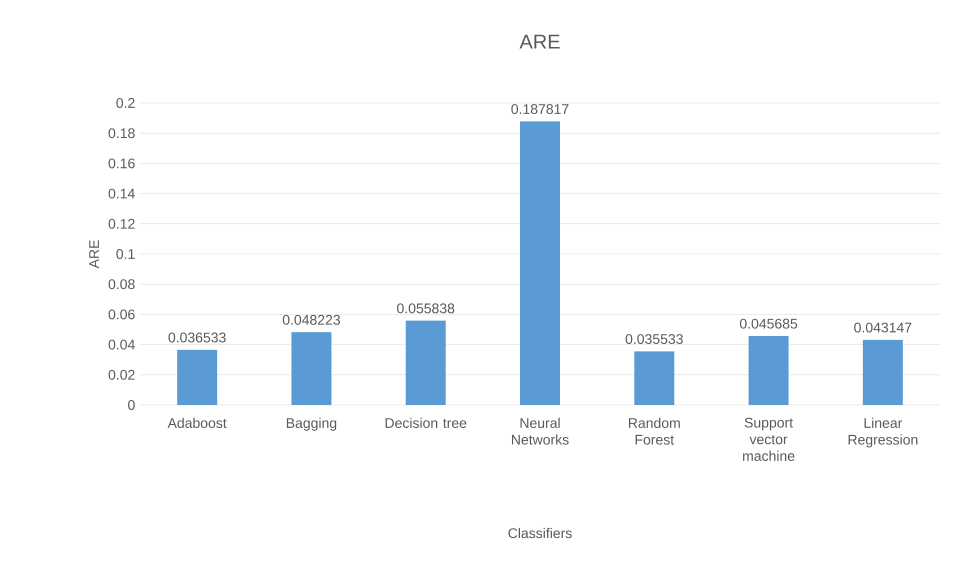 This screenshot has width=956, height=578. I want to click on data-label: 0.045685, so click(769, 323).